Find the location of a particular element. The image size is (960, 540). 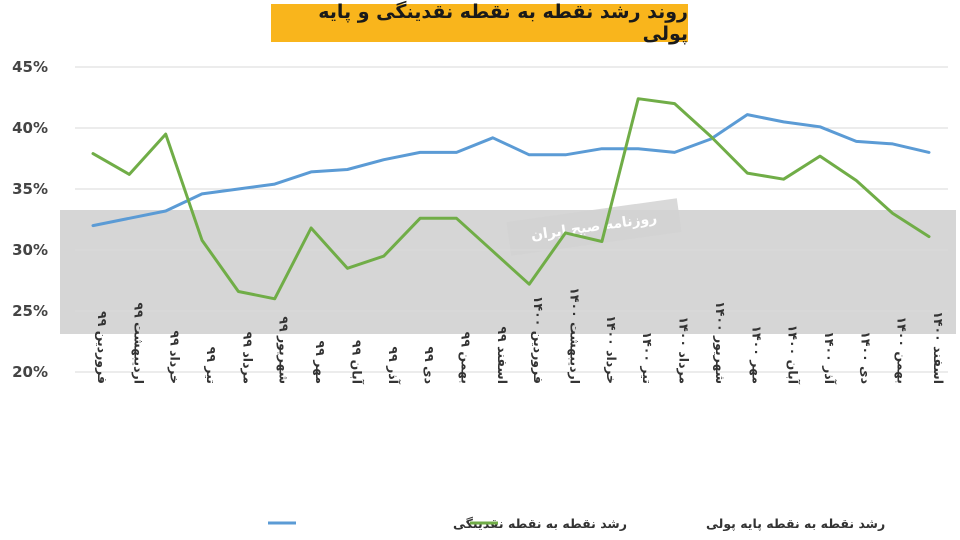

y-tick-label: 20% is located at coordinates (30, 372).